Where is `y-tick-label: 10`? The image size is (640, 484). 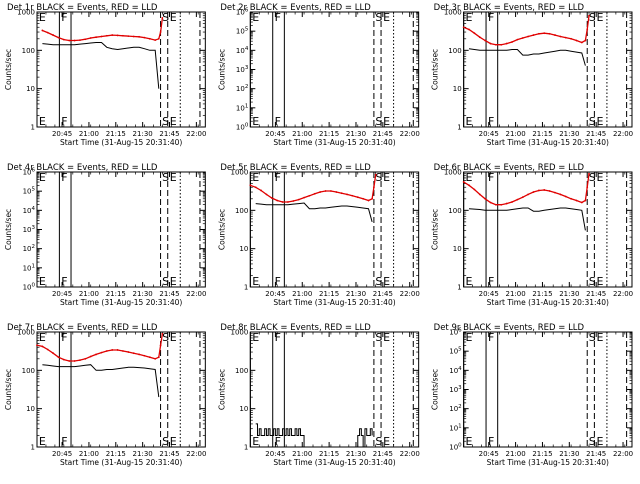
y-tick-label: 10 is located at coordinates (457, 89).